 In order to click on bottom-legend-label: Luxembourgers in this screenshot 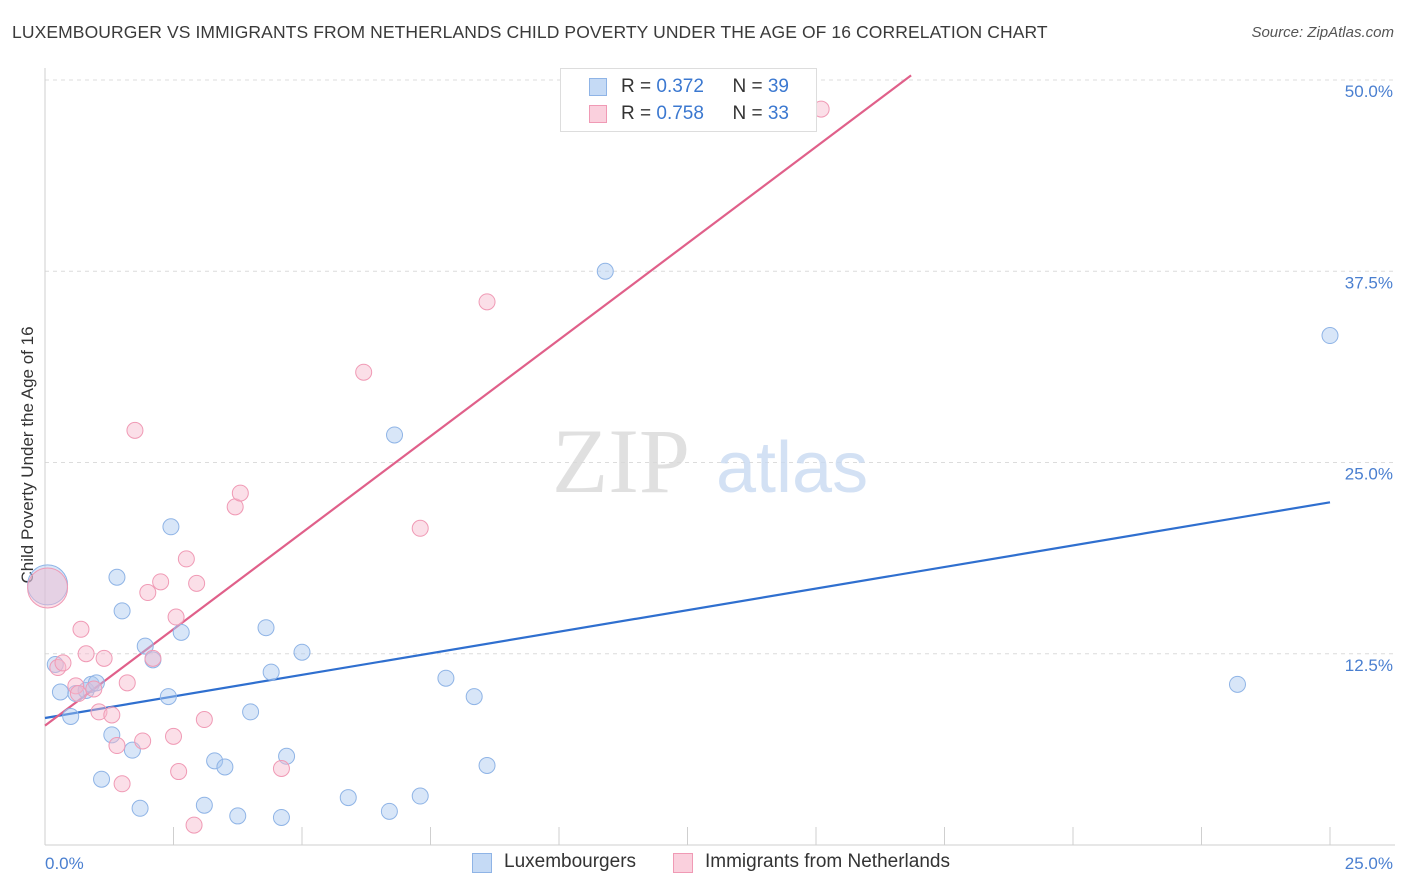, I will do `click(570, 861)`.